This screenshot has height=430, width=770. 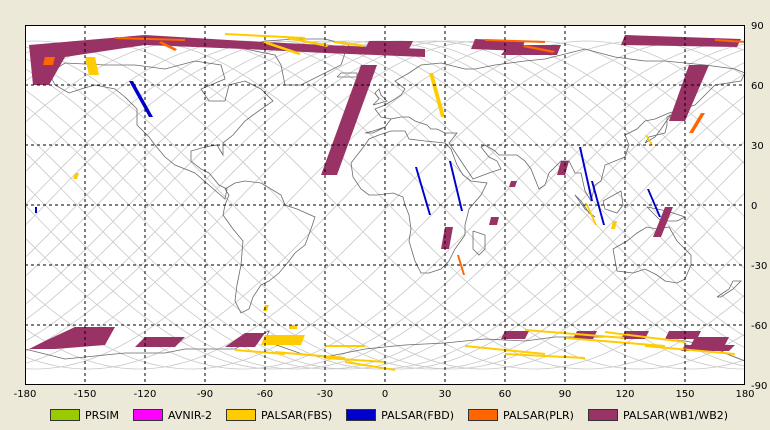 What do you see at coordinates (565, 394) in the screenshot?
I see `longitude-tick-label: 90` at bounding box center [565, 394].